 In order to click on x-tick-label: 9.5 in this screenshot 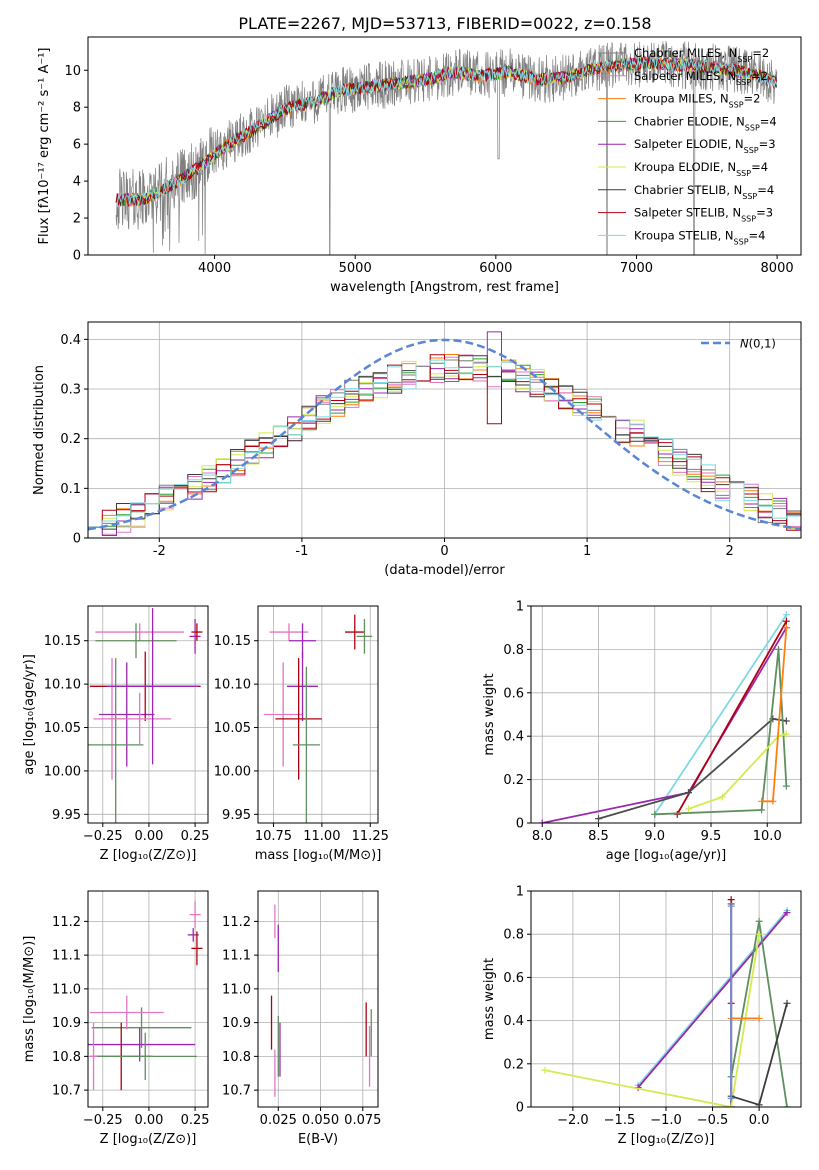, I will do `click(711, 836)`.